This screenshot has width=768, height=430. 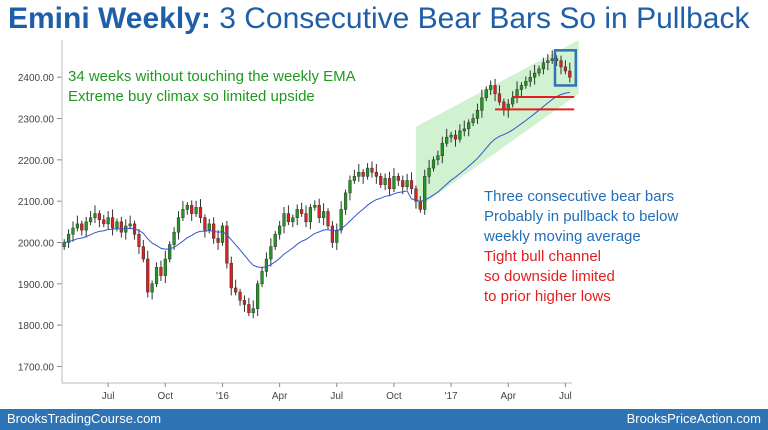 I want to click on highlight-box, so click(x=565, y=68).